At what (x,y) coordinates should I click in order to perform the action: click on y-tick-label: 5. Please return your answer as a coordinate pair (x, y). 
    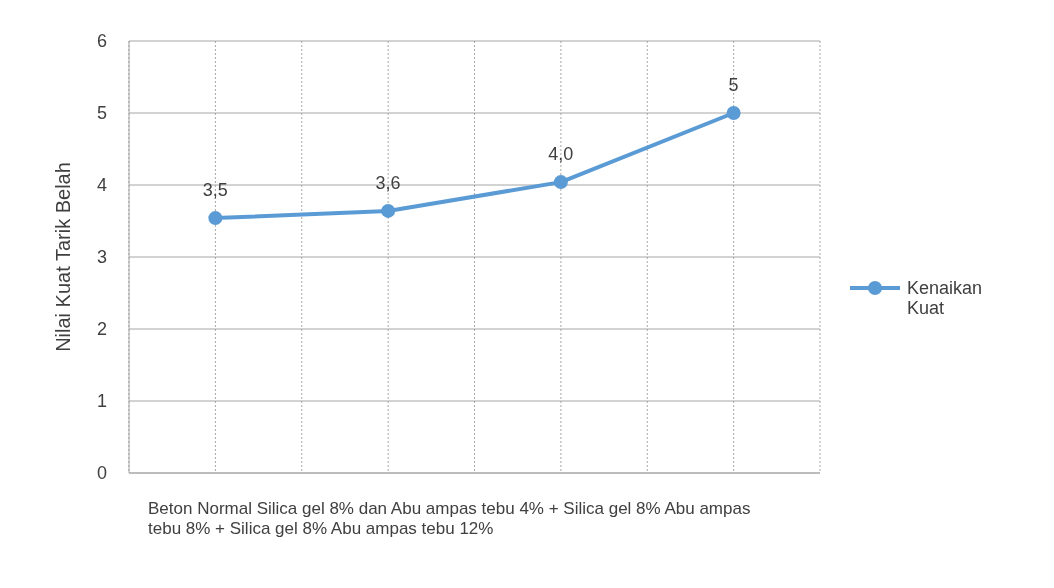
    Looking at the image, I should click on (101, 113).